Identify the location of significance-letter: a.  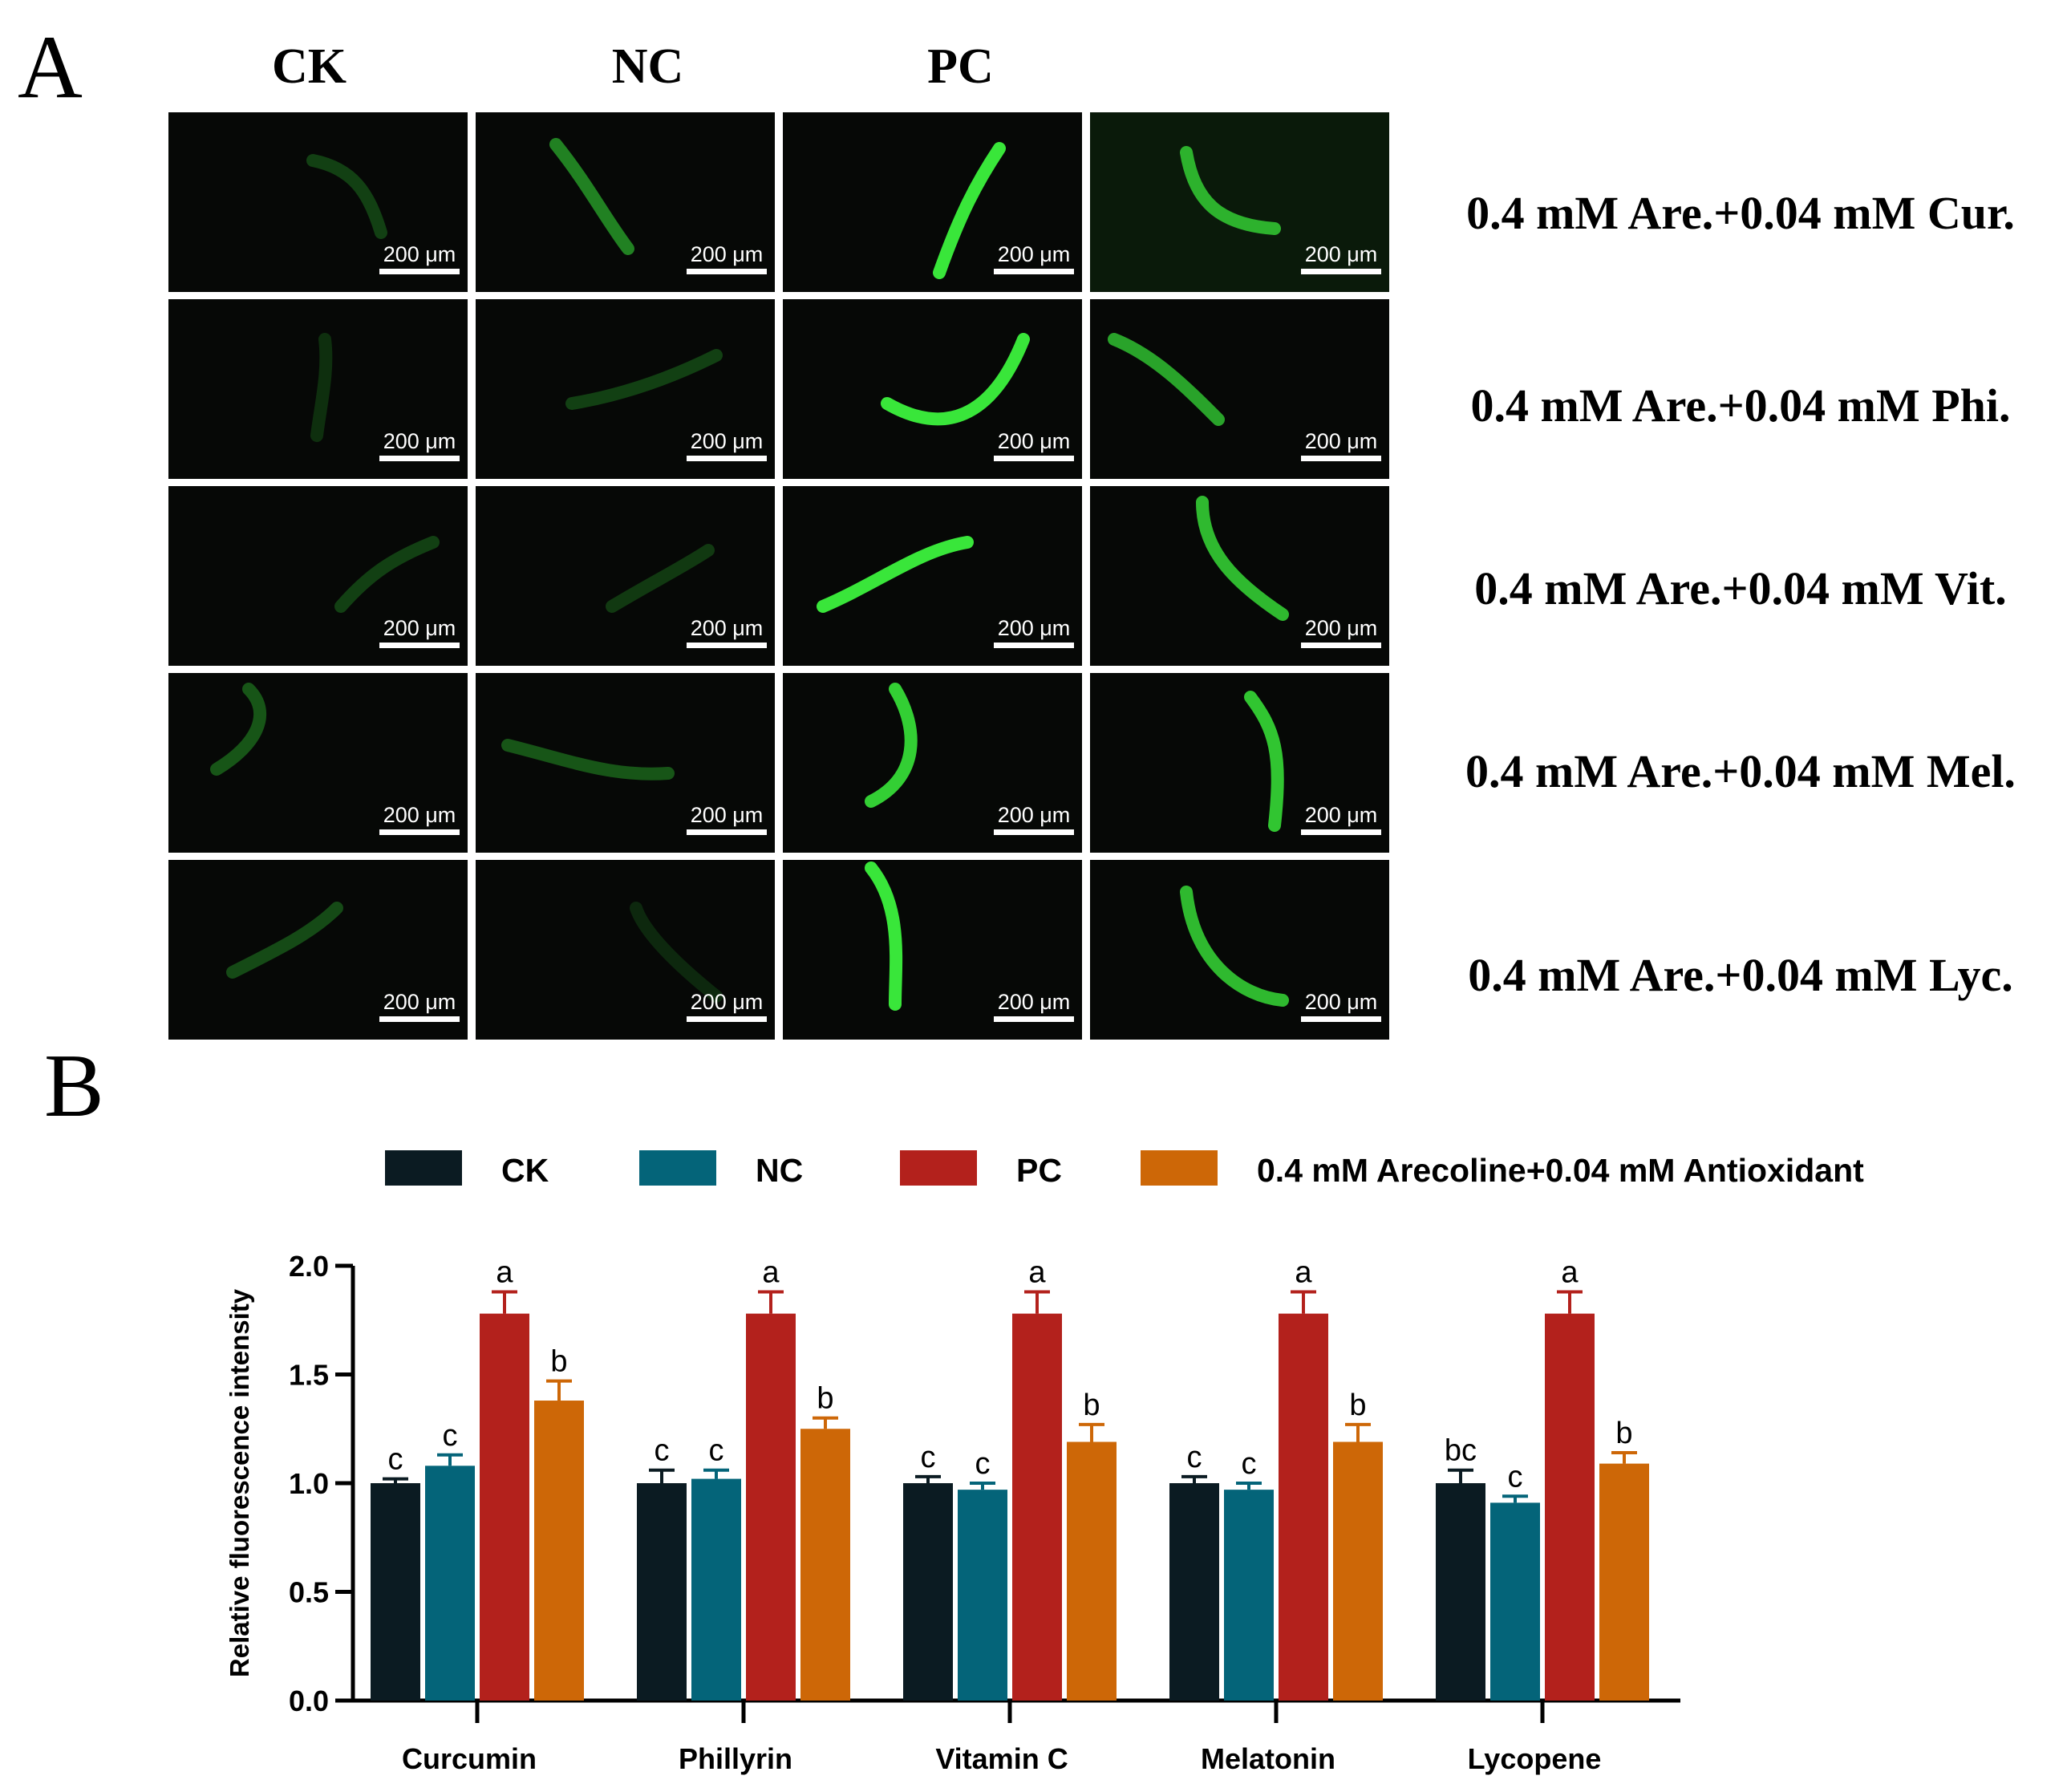
(1570, 1273).